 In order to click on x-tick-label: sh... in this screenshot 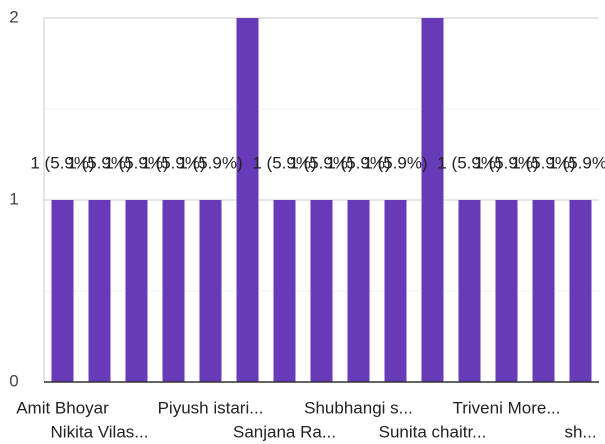, I will do `click(580, 431)`.